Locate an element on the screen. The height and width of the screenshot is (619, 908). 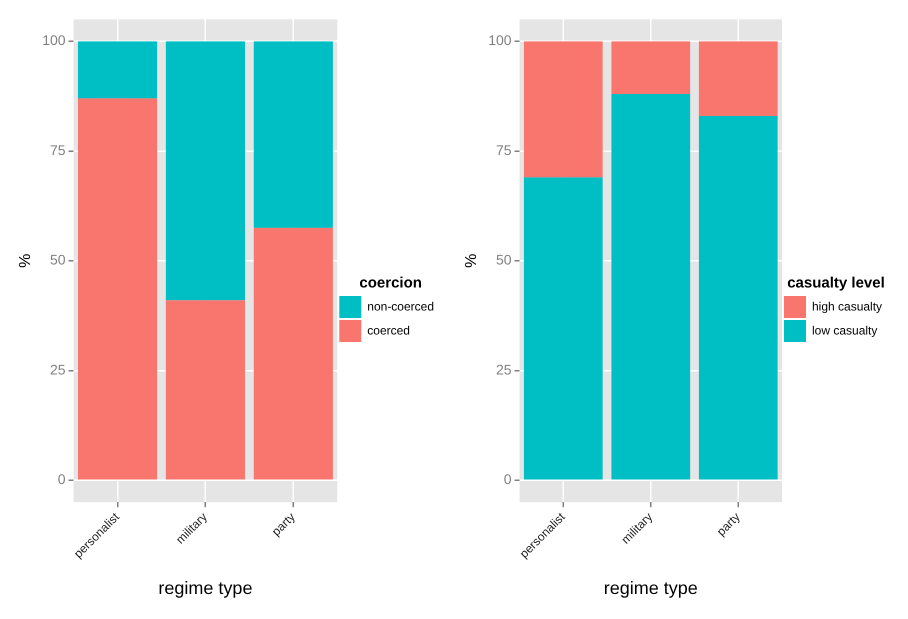
legend-label: low casualty is located at coordinates (845, 330).